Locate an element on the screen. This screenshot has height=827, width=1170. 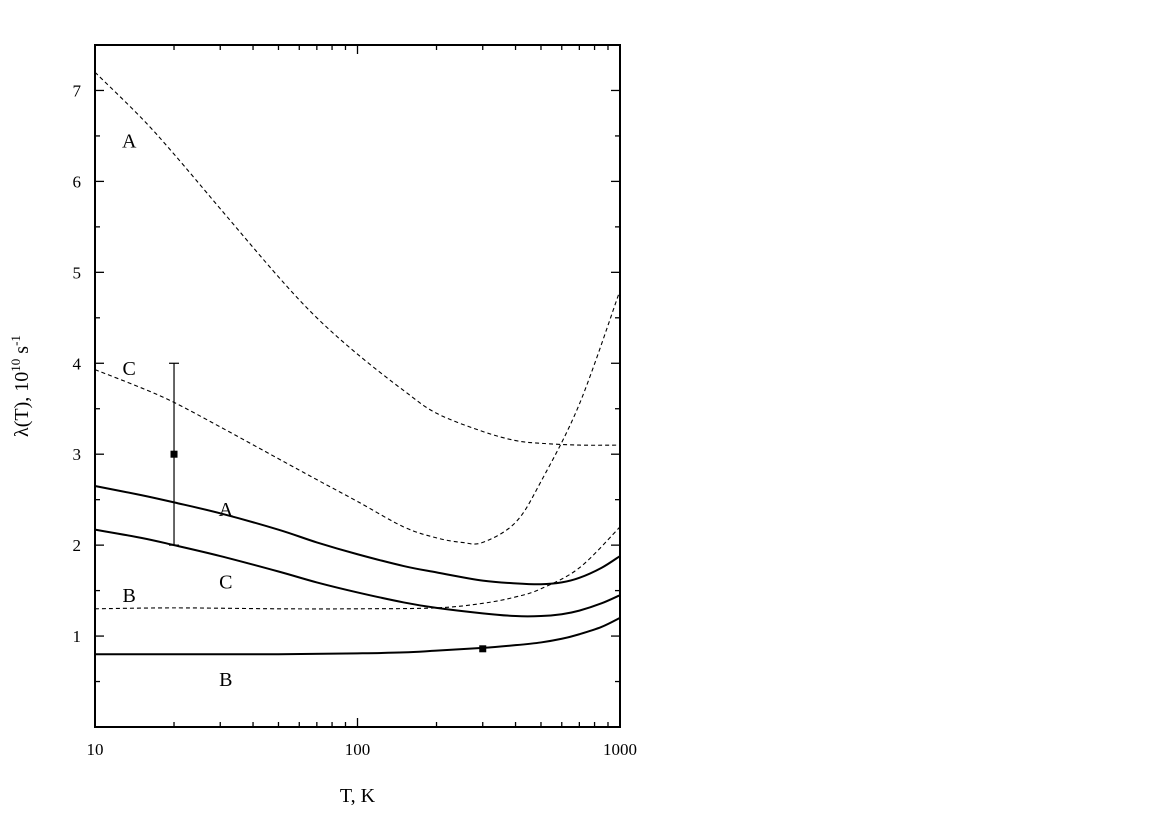
series-solid-a-line is located at coordinates (357, 535).